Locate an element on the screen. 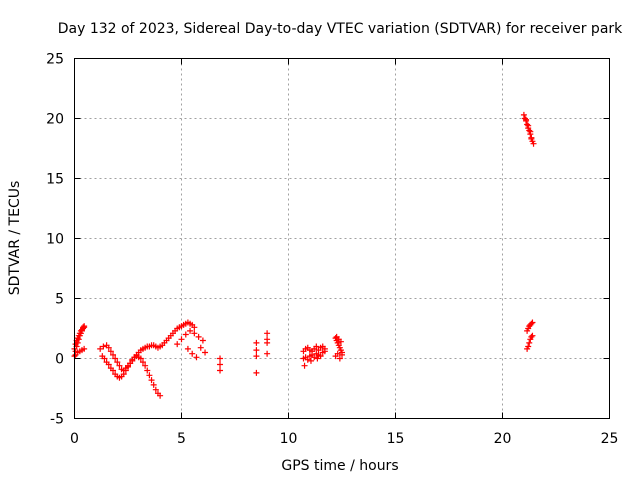 This screenshot has width=640, height=480. y-tick-label: 0 is located at coordinates (59, 360).